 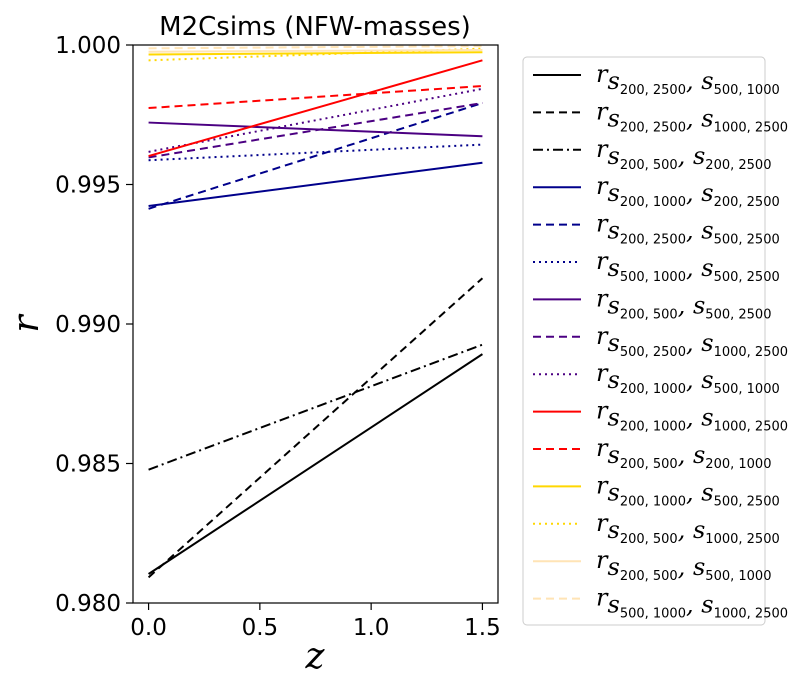 I want to click on y-tick-label: 0.980, so click(x=88, y=604).